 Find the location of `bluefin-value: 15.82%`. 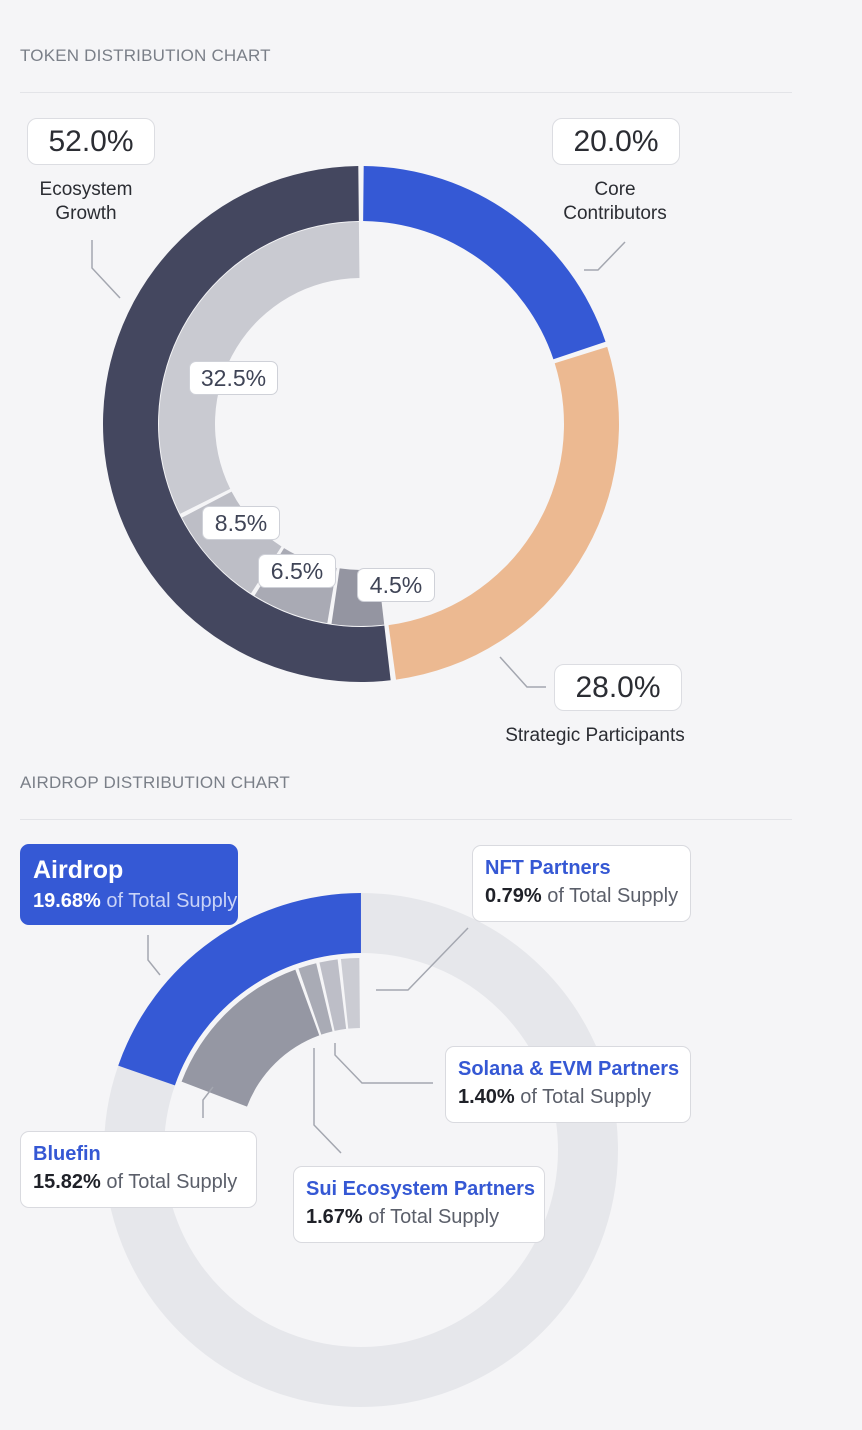

bluefin-value: 15.82% is located at coordinates (67, 1182).